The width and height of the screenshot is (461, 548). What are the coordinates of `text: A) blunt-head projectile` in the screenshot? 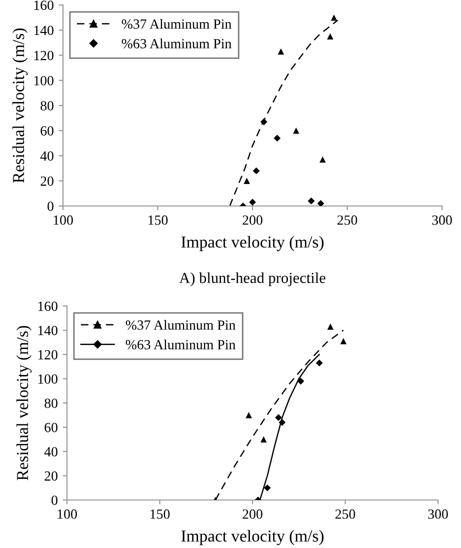 It's located at (252, 279).